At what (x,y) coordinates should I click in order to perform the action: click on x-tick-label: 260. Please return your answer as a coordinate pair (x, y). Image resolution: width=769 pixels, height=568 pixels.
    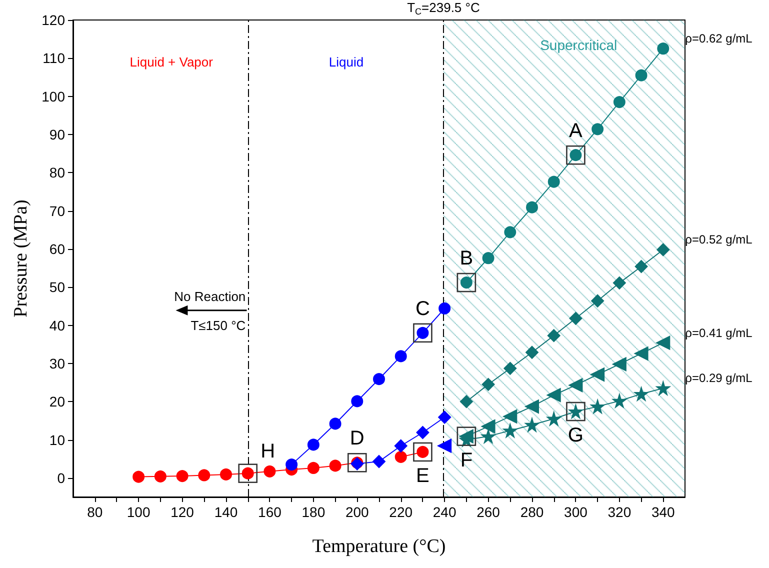
    Looking at the image, I should click on (488, 512).